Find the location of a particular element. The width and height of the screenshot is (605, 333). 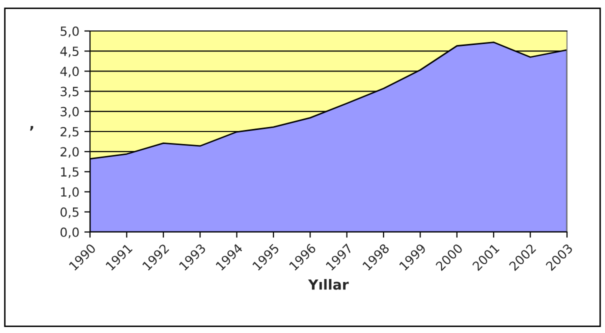

x-axis-title: Yıllar is located at coordinates (328, 284).